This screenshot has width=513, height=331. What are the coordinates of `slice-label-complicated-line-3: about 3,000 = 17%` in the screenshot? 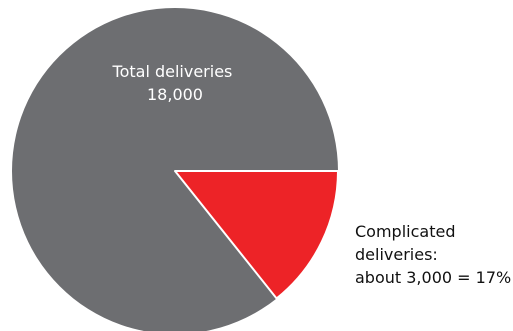 It's located at (433, 277).